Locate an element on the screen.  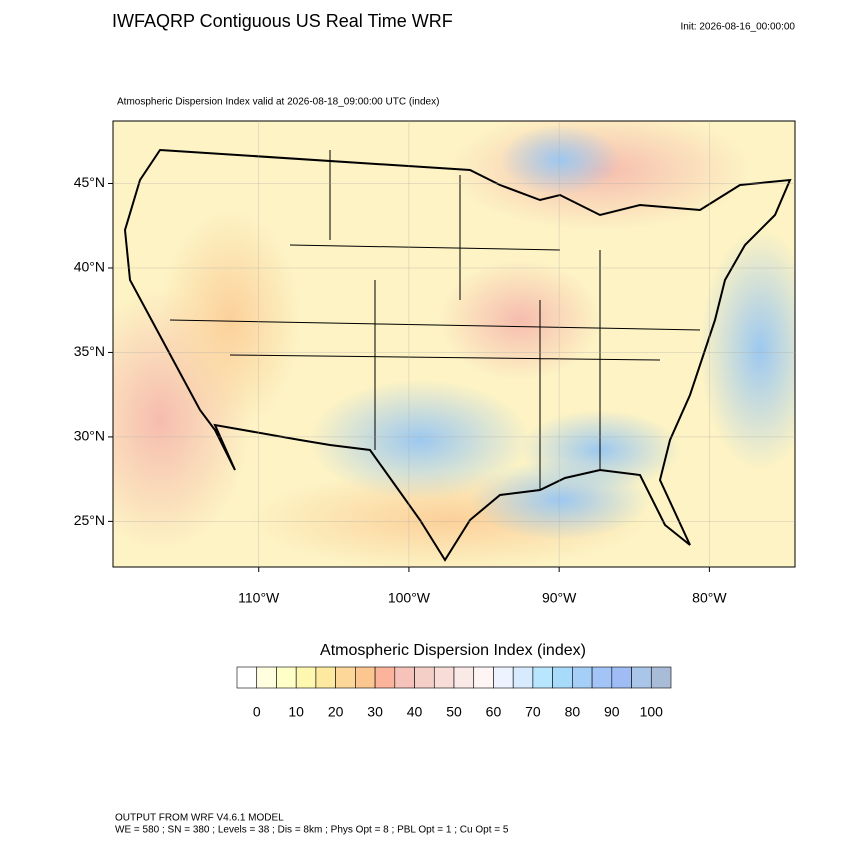
lat-label: 45°N is located at coordinates (89, 182).